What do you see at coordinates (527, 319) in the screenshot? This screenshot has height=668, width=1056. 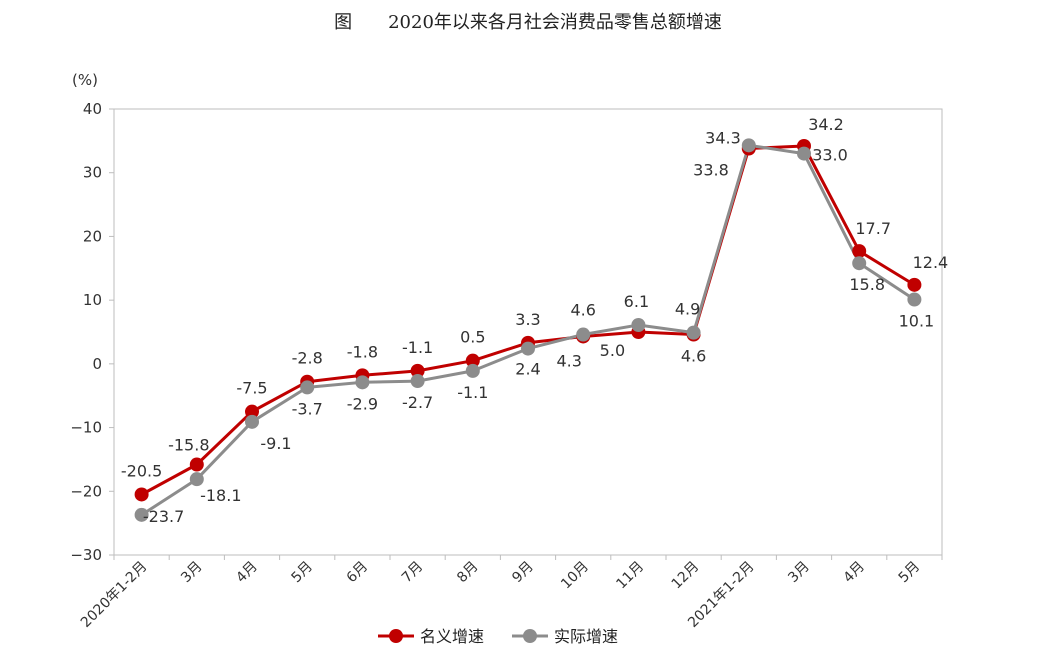 I see `data-label: 3.3` at bounding box center [527, 319].